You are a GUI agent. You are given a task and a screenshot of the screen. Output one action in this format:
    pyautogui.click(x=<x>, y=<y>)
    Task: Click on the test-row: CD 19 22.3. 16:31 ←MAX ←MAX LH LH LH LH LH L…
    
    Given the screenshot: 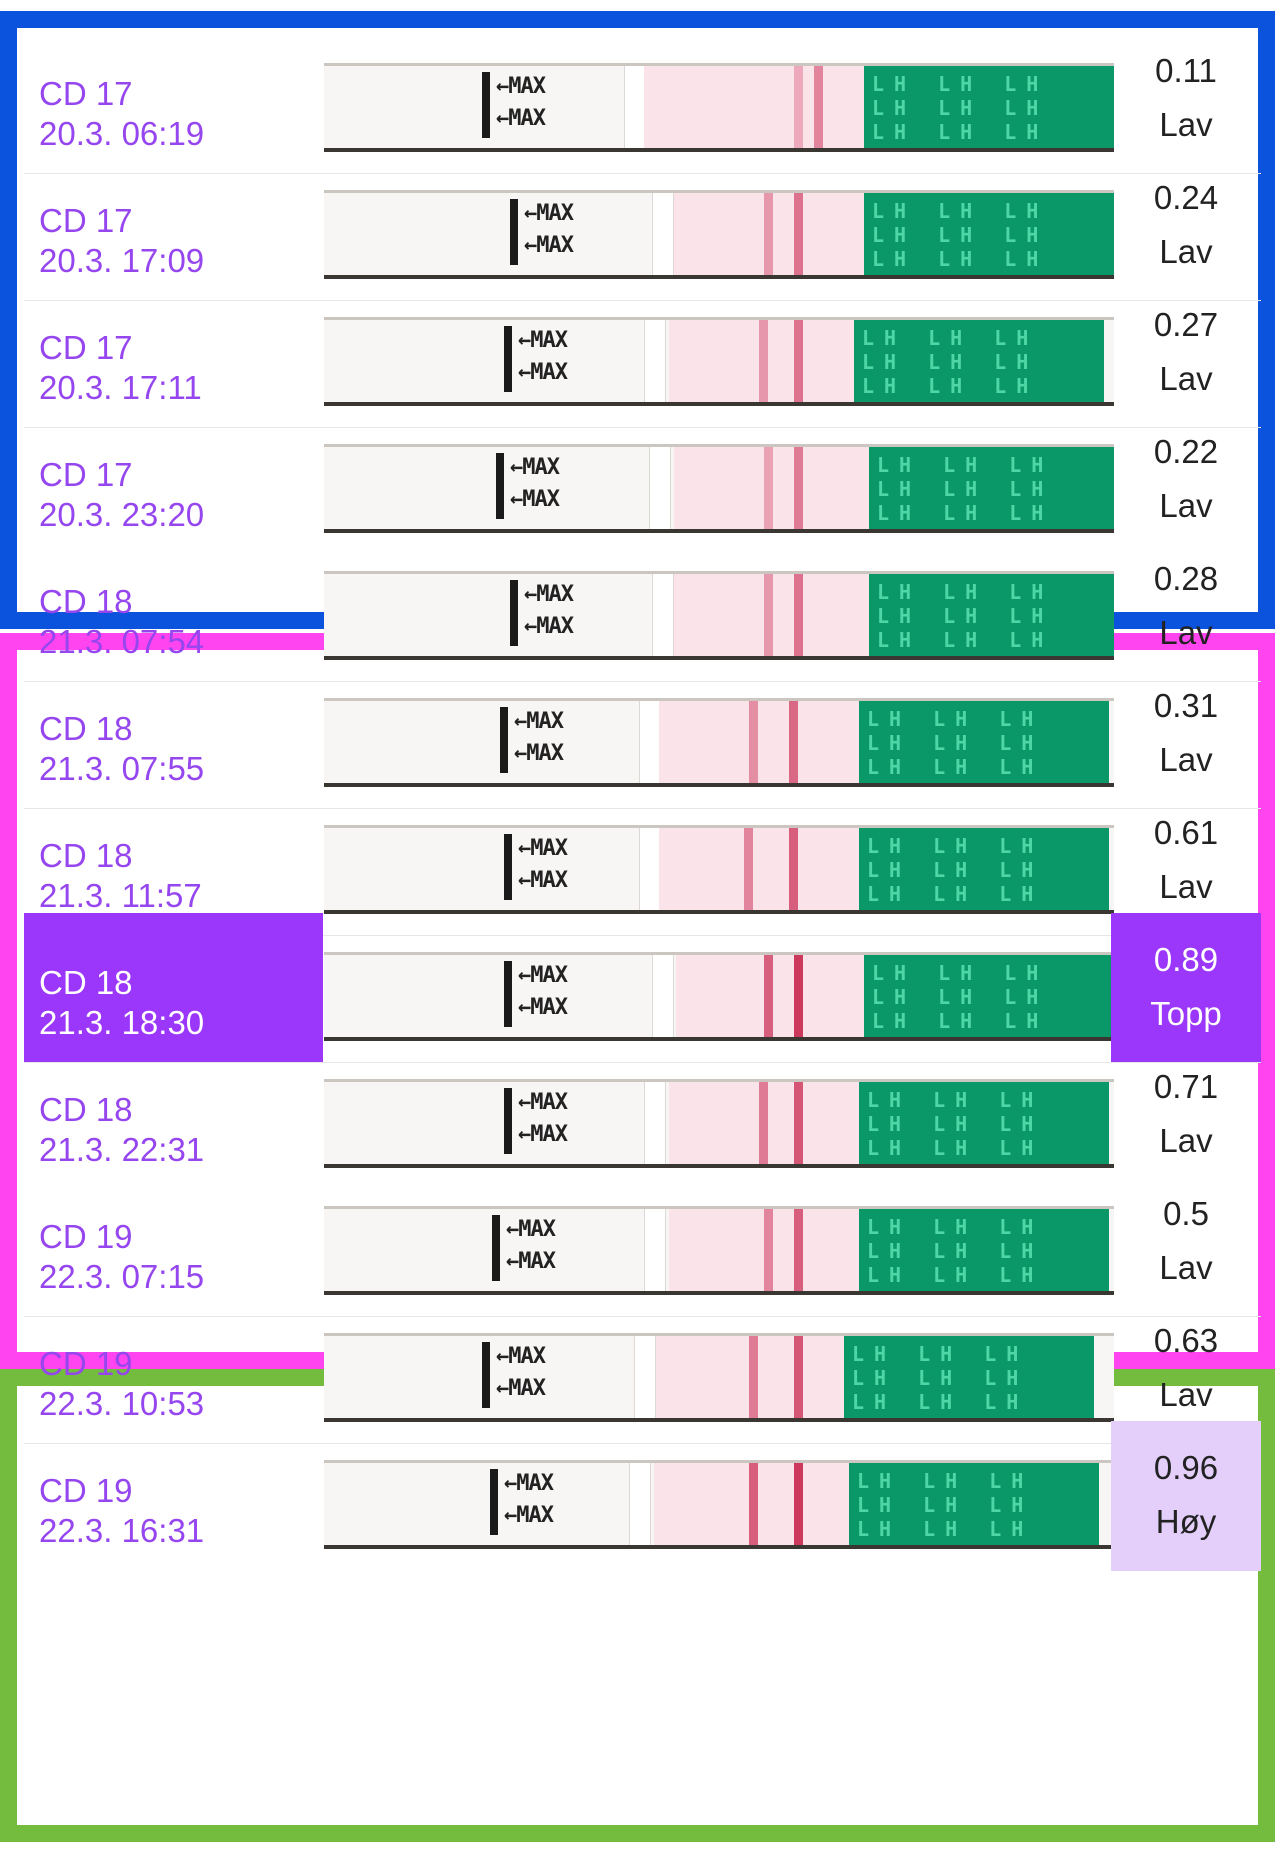 What is the action you would take?
    pyautogui.click(x=642, y=1496)
    